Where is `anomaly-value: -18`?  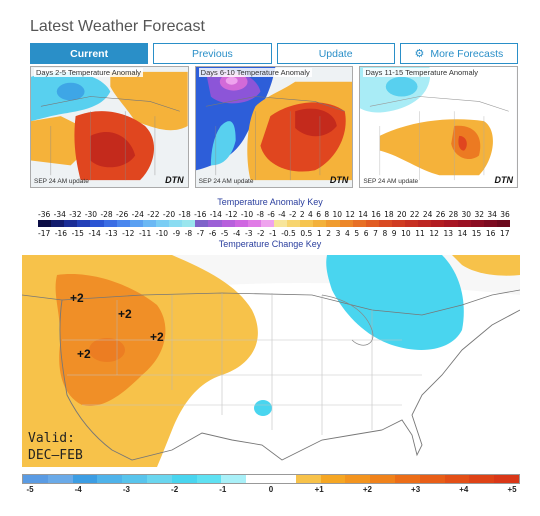
anomaly-value: -18 is located at coordinates (184, 214).